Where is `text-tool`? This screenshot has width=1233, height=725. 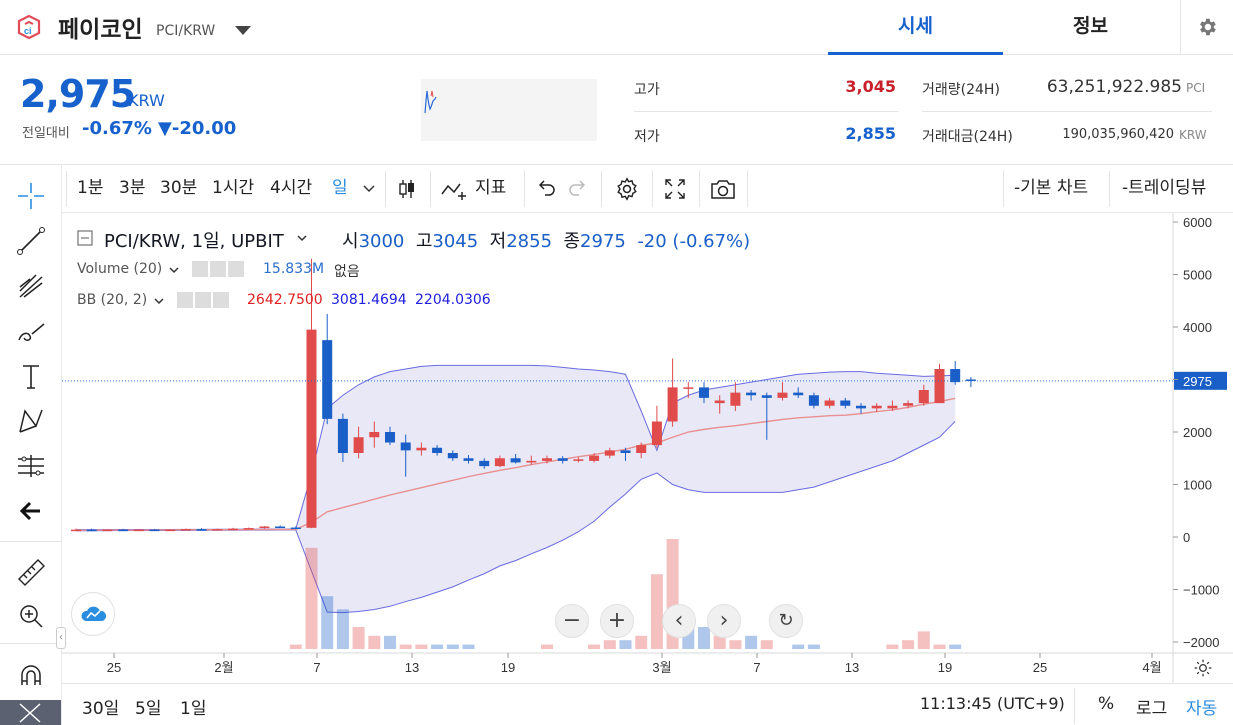 text-tool is located at coordinates (31, 376).